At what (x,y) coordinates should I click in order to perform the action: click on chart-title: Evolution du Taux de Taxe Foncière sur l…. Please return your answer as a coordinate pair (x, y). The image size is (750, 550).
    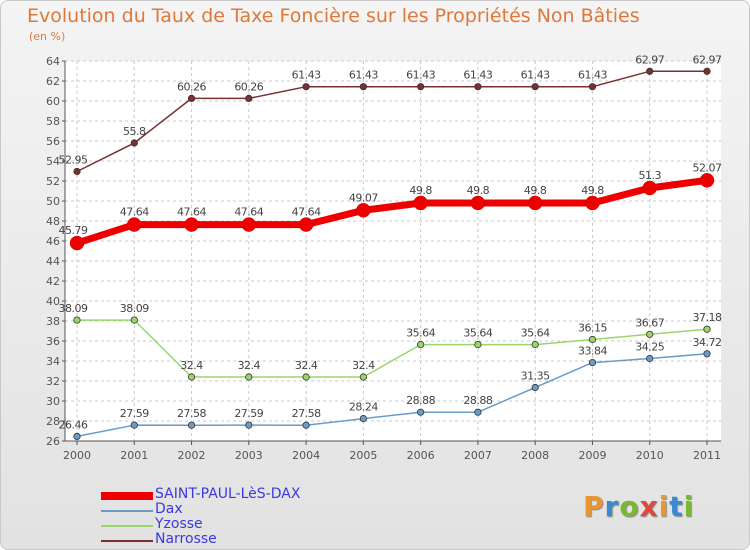
    Looking at the image, I should click on (333, 16).